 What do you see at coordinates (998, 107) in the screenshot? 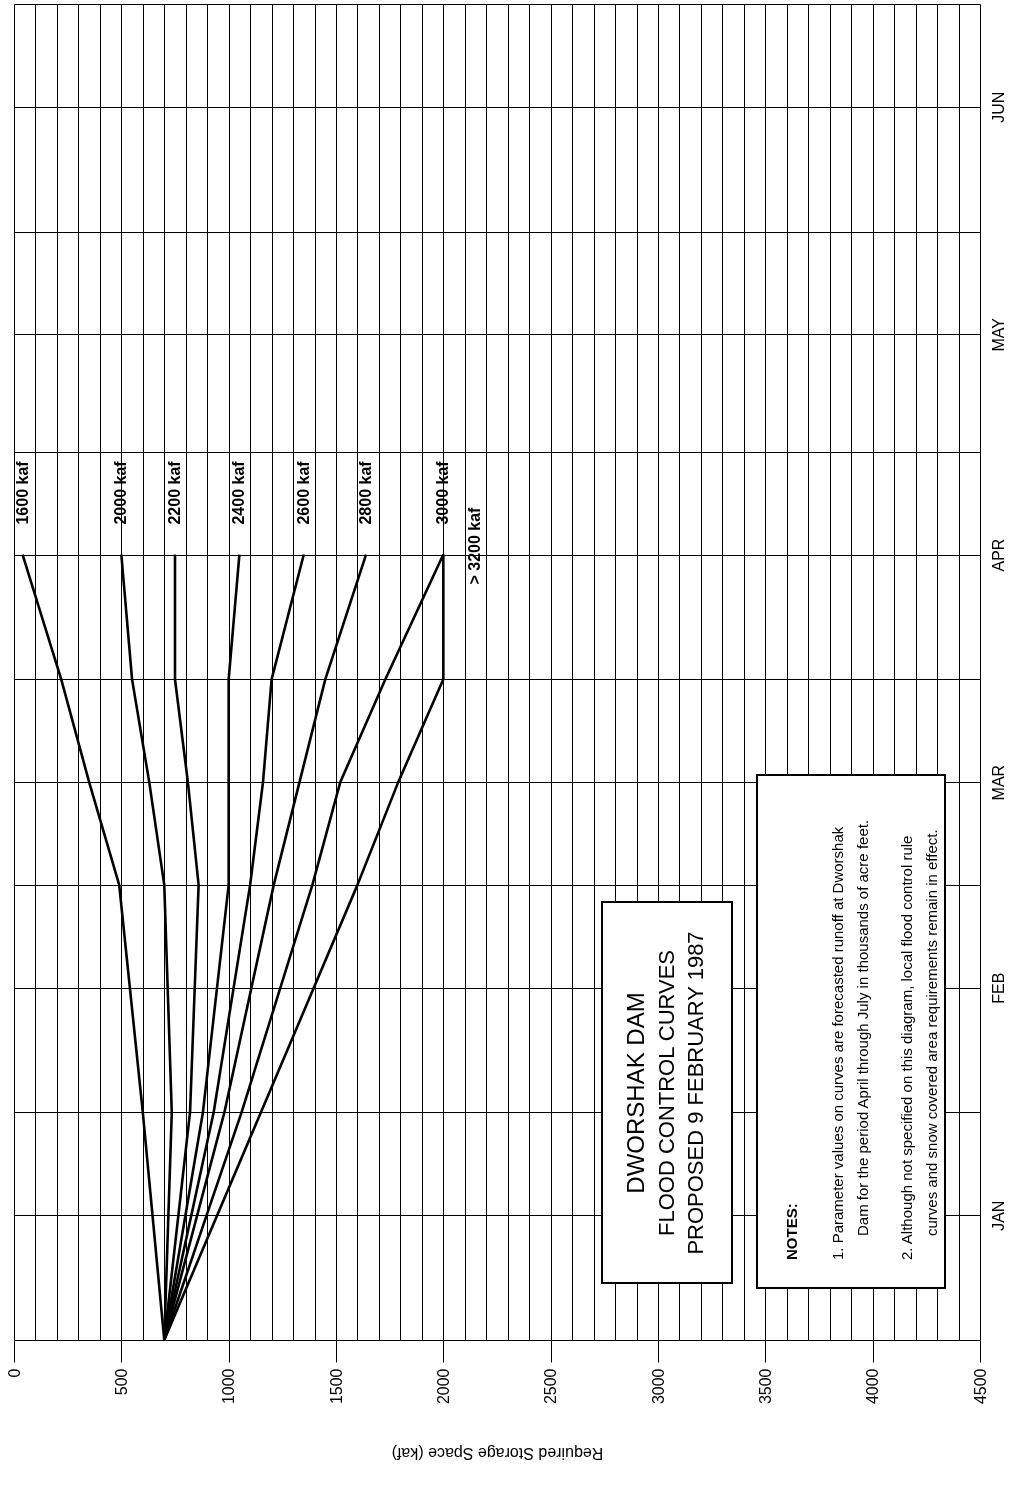
I see `y-tick-label: JUN` at bounding box center [998, 107].